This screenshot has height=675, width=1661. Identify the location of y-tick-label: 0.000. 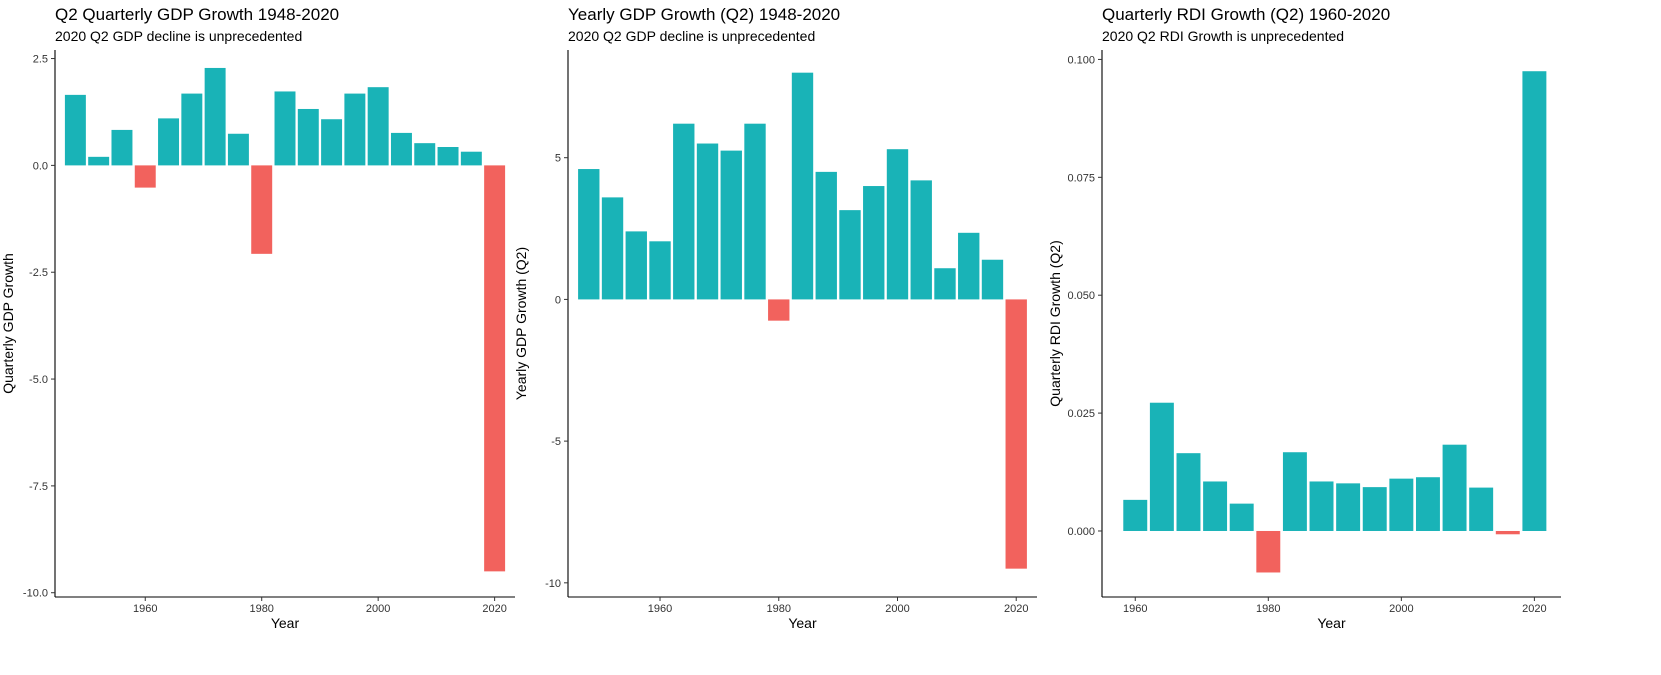
(1081, 532).